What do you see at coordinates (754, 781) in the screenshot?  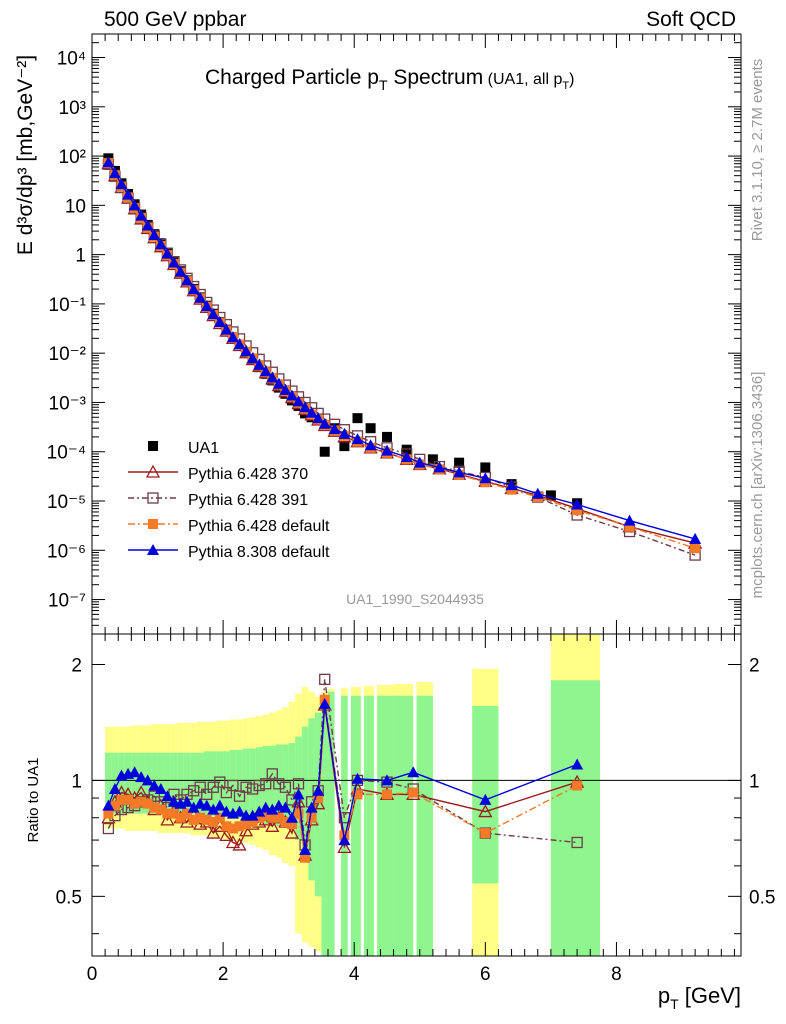 I see `ratio-ytick-label-right: 1` at bounding box center [754, 781].